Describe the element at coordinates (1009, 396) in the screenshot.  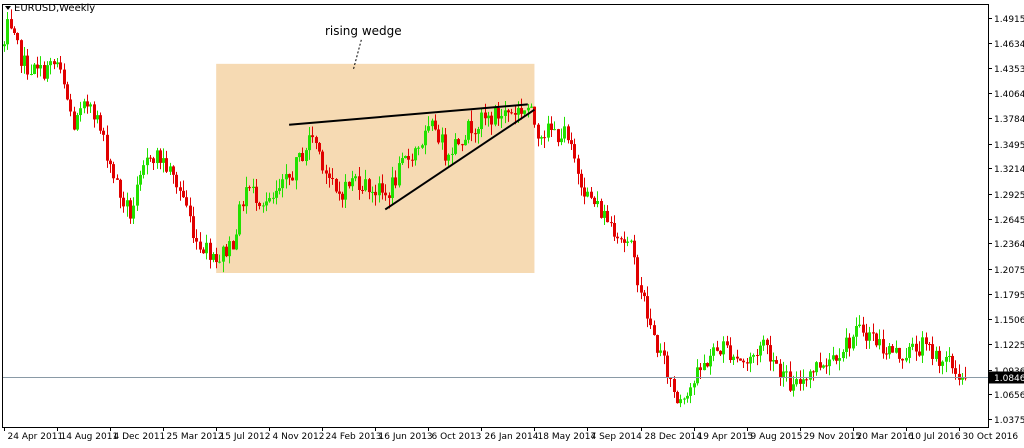
I see `y-tick-label: 1.06560` at that location.